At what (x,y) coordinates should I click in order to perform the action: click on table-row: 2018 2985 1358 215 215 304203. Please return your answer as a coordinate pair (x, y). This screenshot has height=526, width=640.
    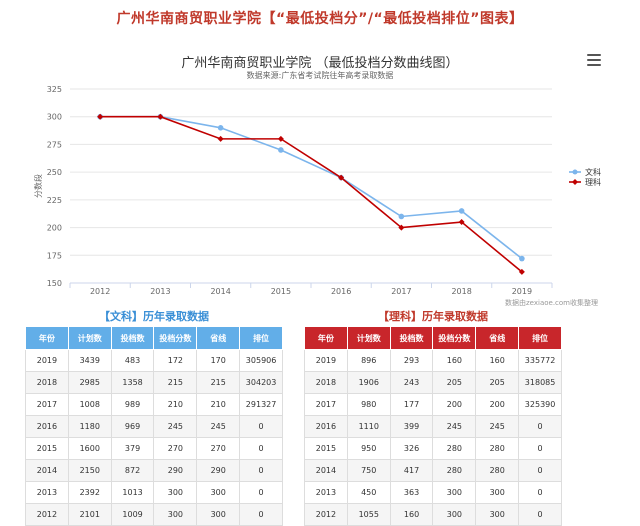
    Looking at the image, I should click on (154, 382).